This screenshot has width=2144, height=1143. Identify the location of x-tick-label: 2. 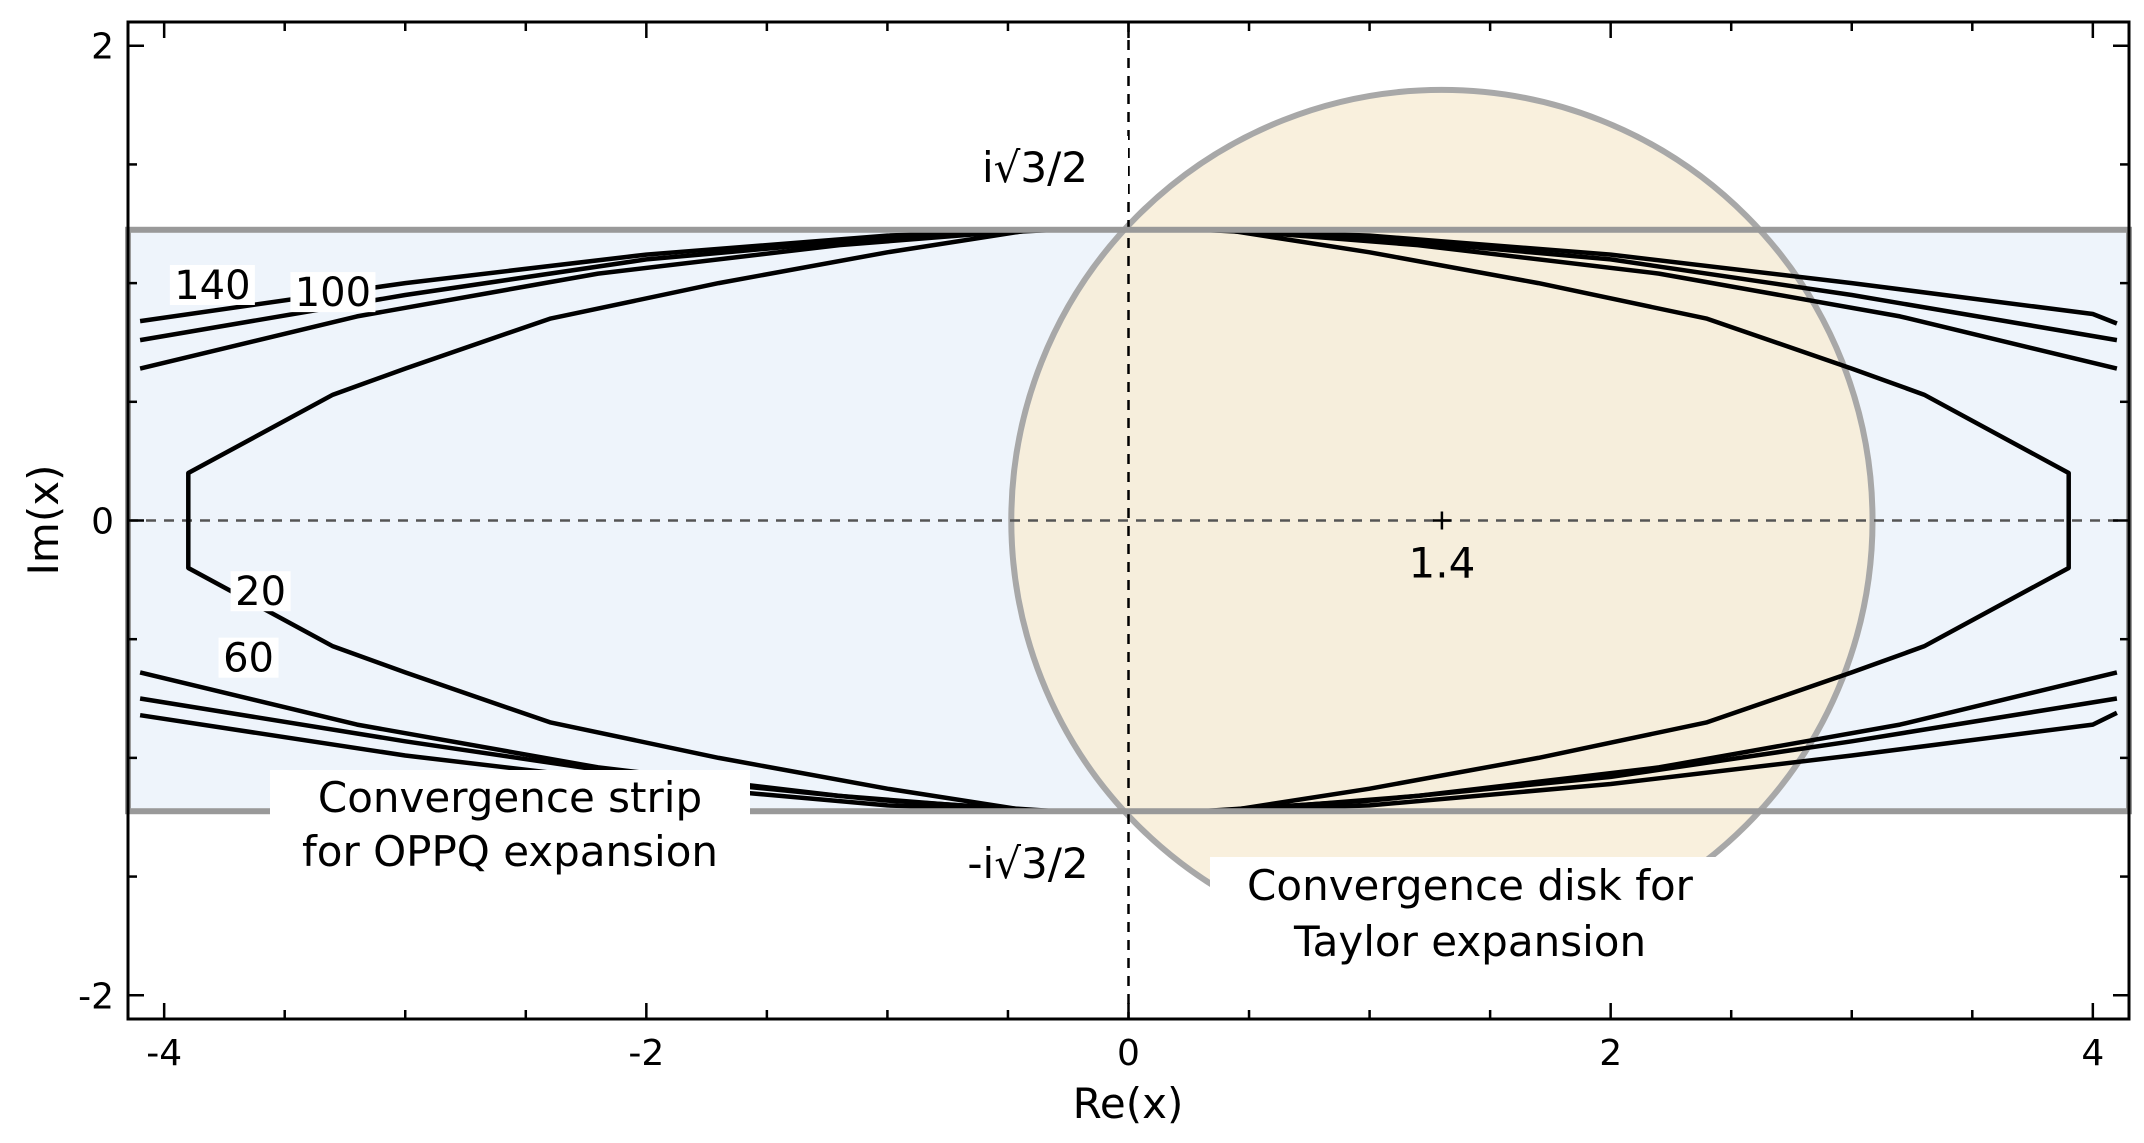
(1610, 1053).